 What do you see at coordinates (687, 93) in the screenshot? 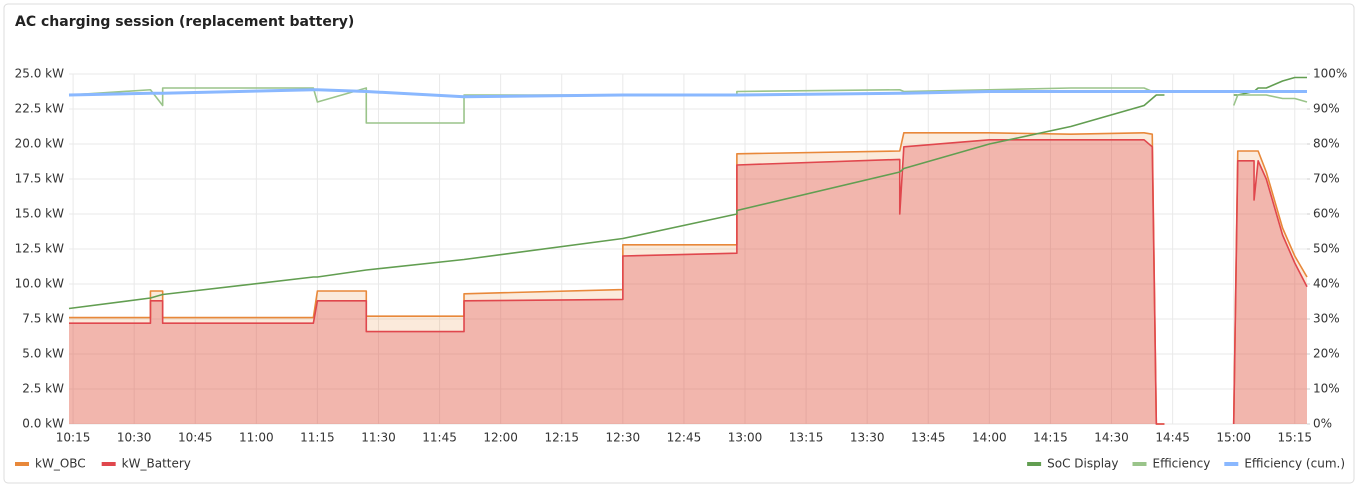
I see `line` at bounding box center [687, 93].